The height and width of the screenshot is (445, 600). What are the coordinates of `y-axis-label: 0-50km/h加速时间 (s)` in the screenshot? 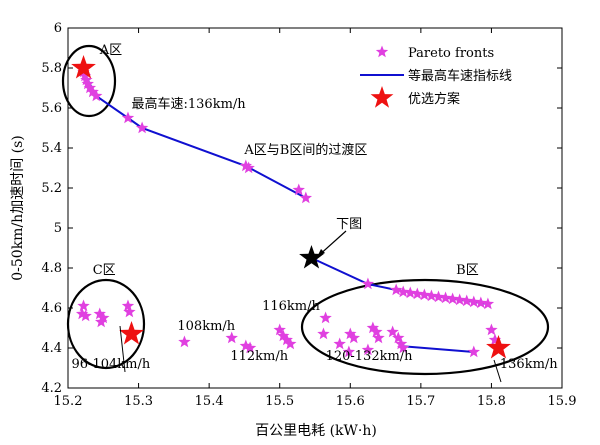 It's located at (18, 208).